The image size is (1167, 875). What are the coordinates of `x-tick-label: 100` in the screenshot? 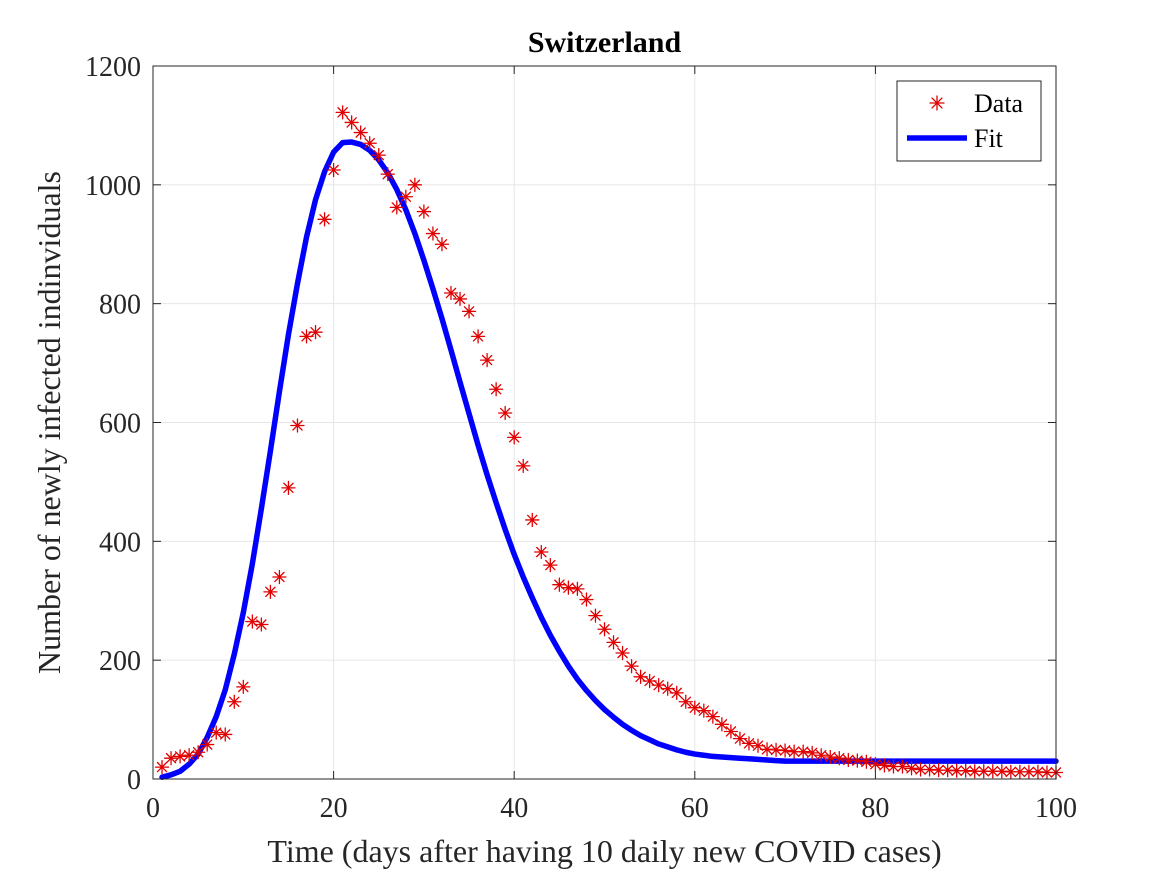 It's located at (1056, 808).